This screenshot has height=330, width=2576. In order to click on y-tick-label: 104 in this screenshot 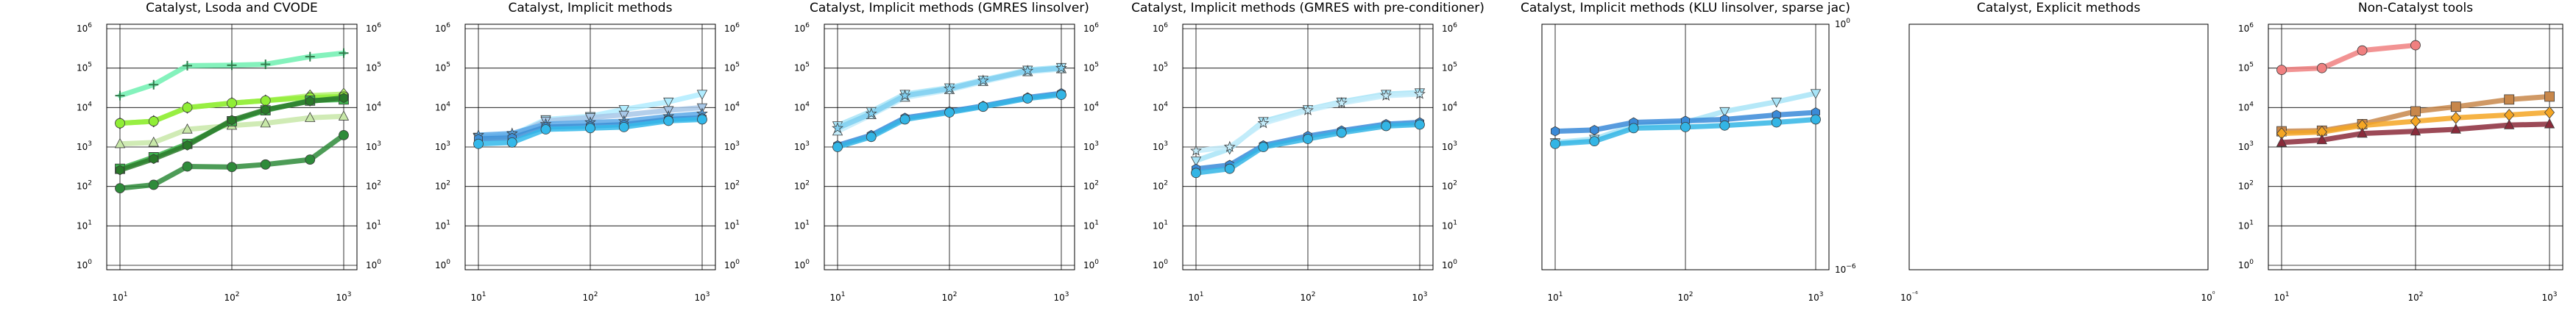, I will do `click(1160, 107)`.